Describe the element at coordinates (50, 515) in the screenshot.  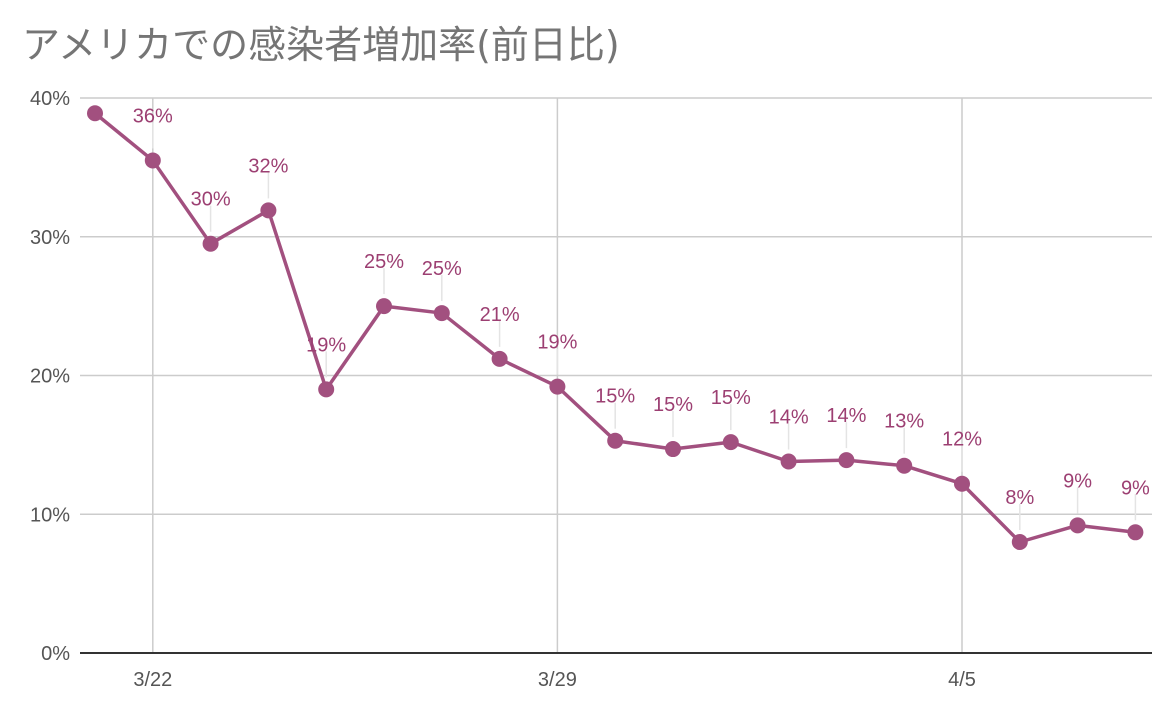
I see `y-tick-label: 10%` at that location.